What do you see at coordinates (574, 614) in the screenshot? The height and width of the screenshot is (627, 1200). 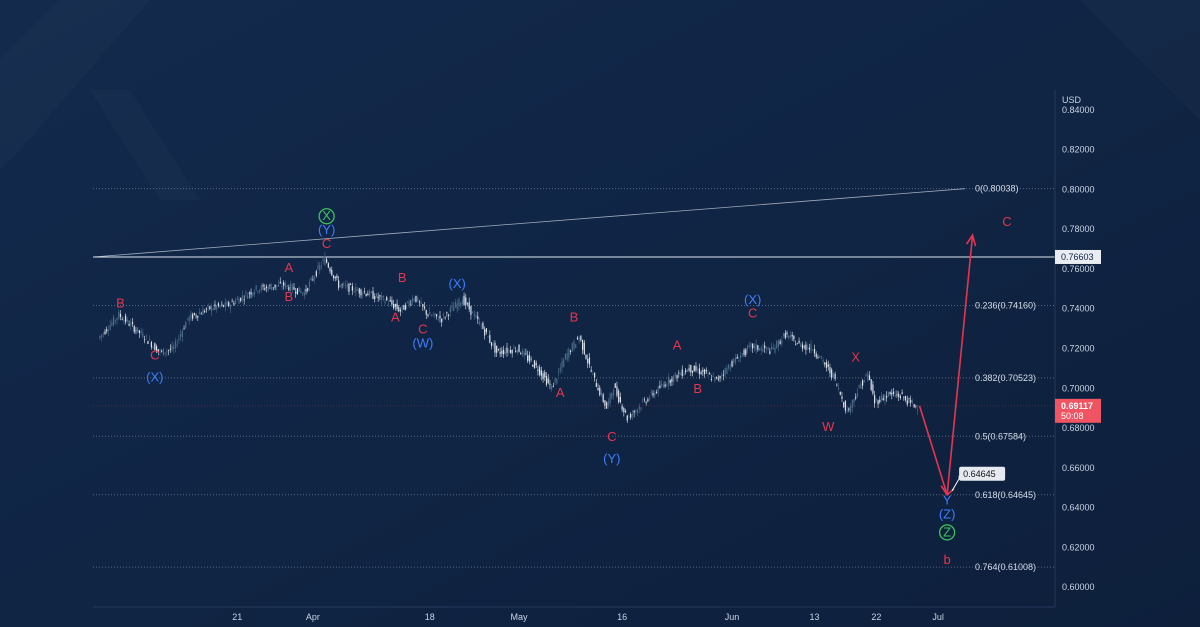 I see `time-axis: 21 Apr 18 May 16 Jun 13 22 Jul` at bounding box center [574, 614].